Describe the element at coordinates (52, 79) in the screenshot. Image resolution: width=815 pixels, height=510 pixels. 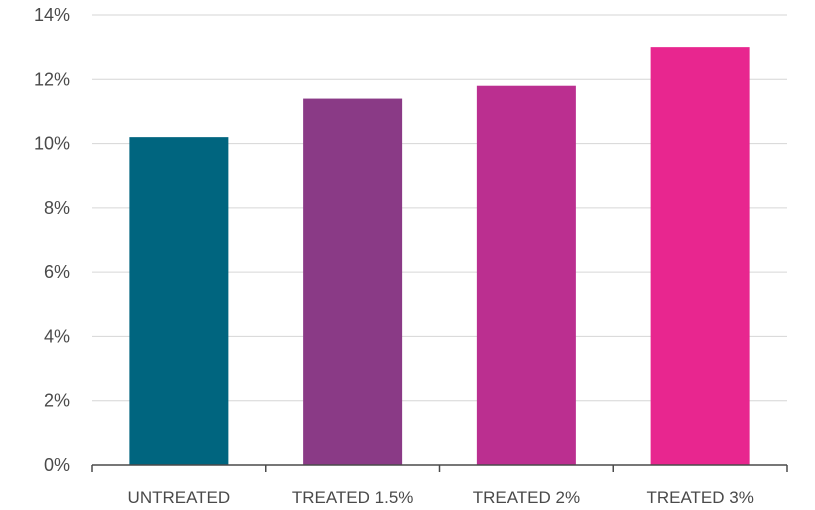
I see `y-tick-label: 12%` at that location.